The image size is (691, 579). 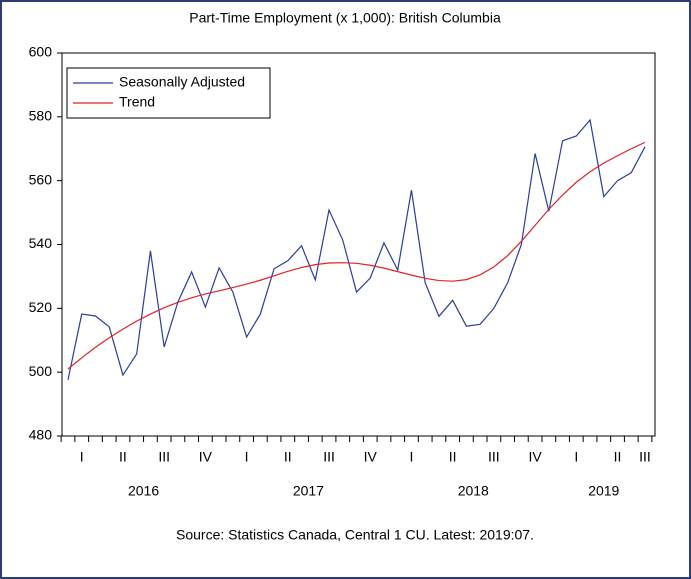 What do you see at coordinates (182, 82) in the screenshot?
I see `legend-label: Seasonally Adjusted` at bounding box center [182, 82].